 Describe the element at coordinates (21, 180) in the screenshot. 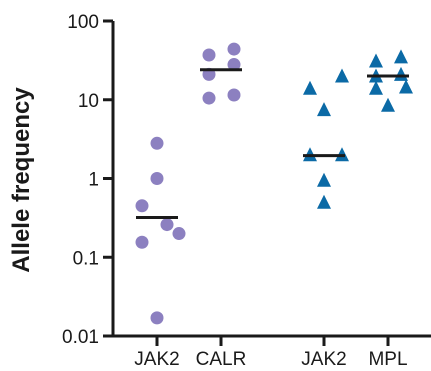

I see `y-axis-title: Allele frequency` at that location.